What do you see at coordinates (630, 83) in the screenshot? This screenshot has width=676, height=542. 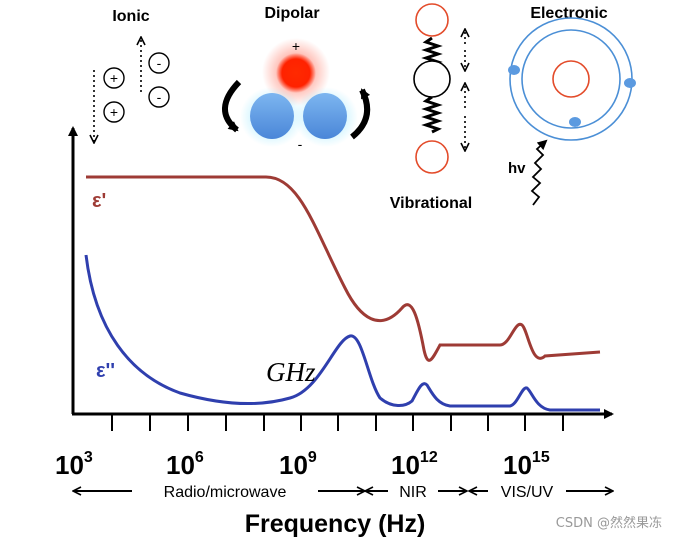 I see `electron-right` at bounding box center [630, 83].